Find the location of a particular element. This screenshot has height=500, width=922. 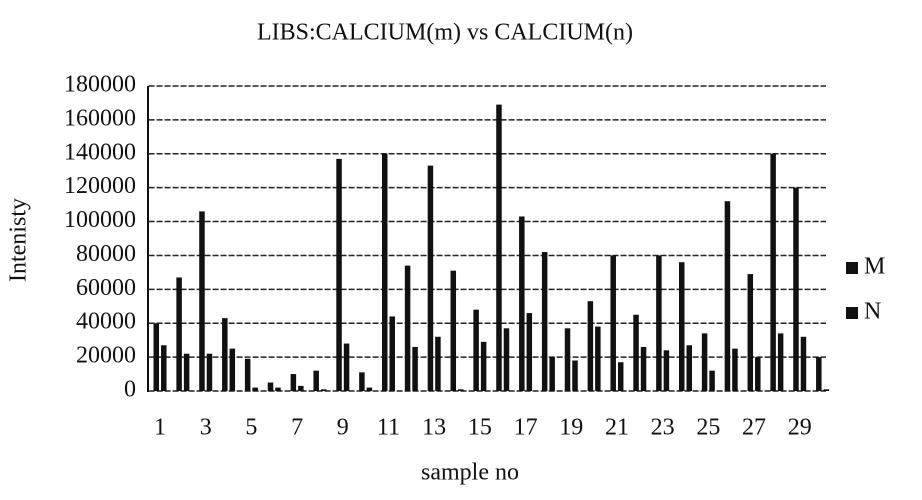

x-tick-label: 27 is located at coordinates (754, 428).